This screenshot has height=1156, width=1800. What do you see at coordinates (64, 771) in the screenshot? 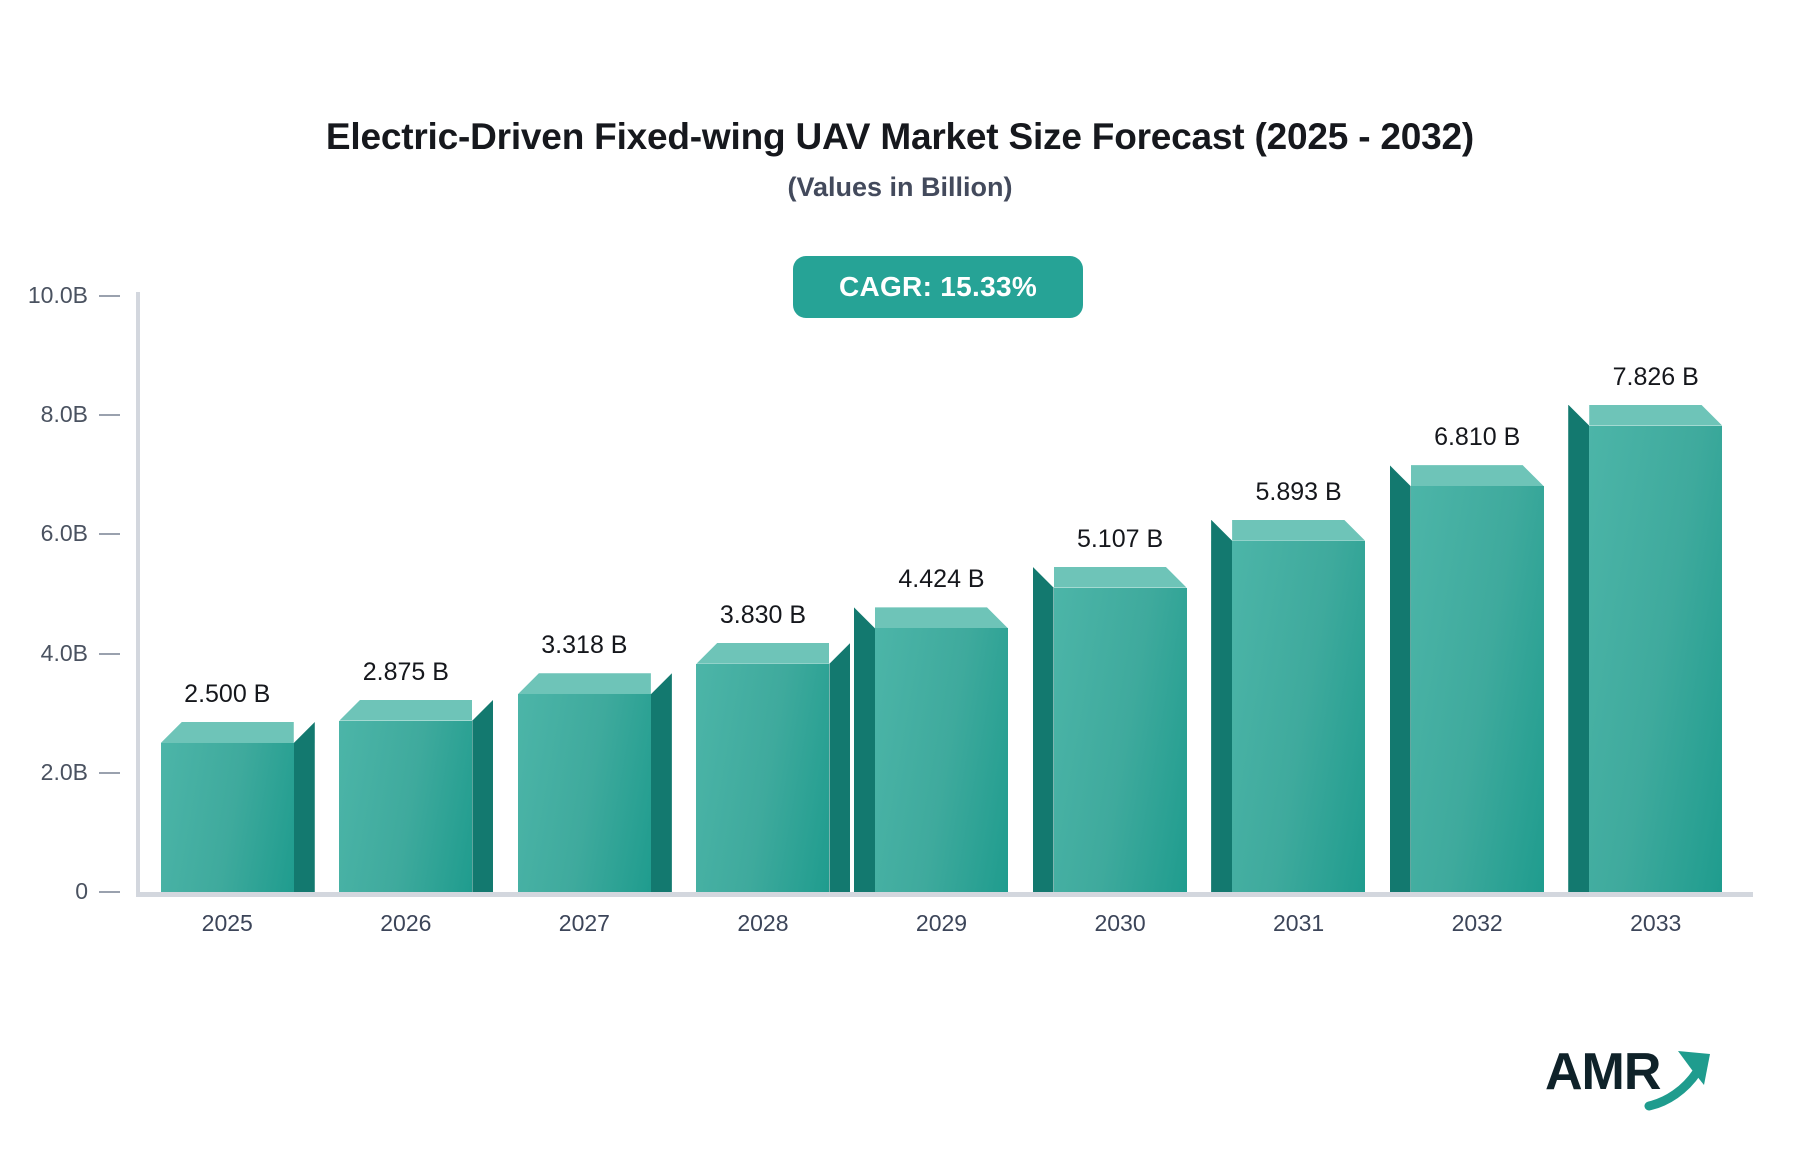
I see `y-axis-tick-label: 2.0B` at bounding box center [64, 771].